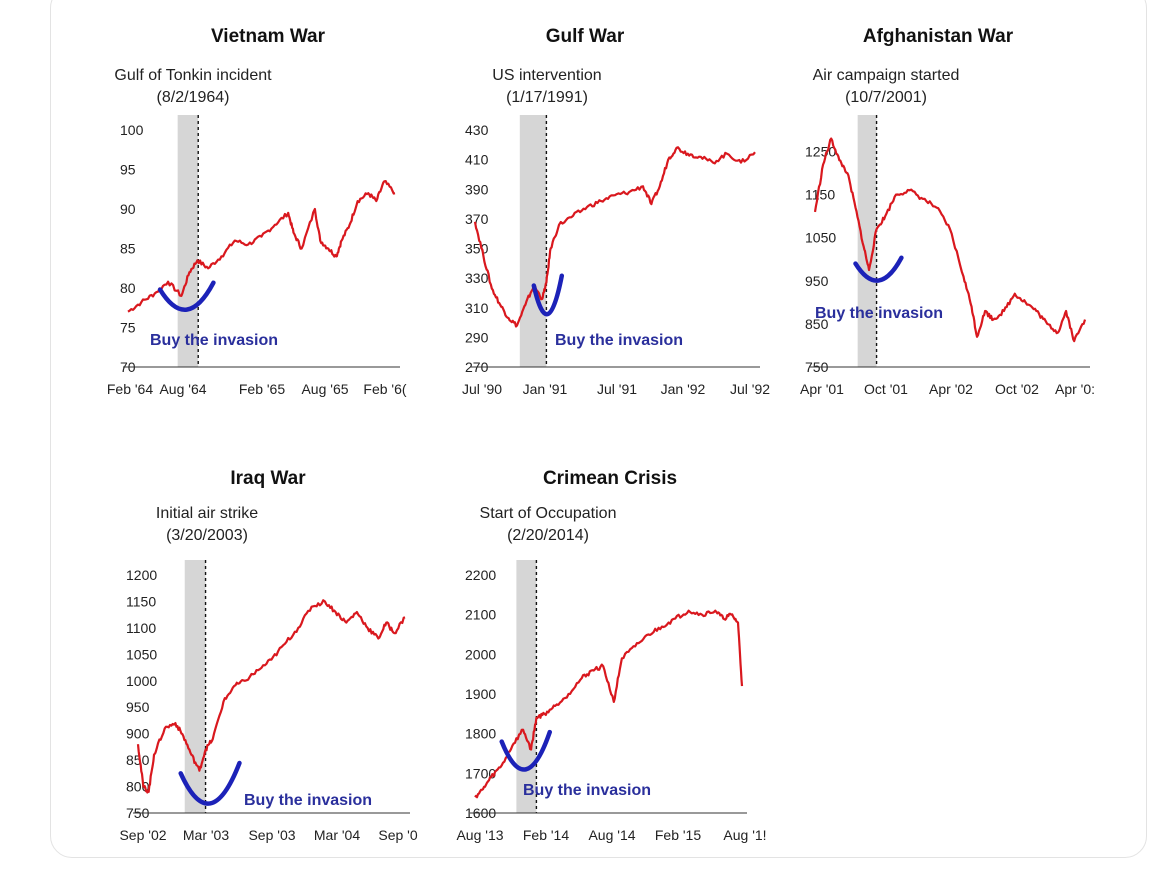 Image resolution: width=1170 pixels, height=873 pixels. I want to click on x-tick-label: Aug '1!, so click(744, 835).